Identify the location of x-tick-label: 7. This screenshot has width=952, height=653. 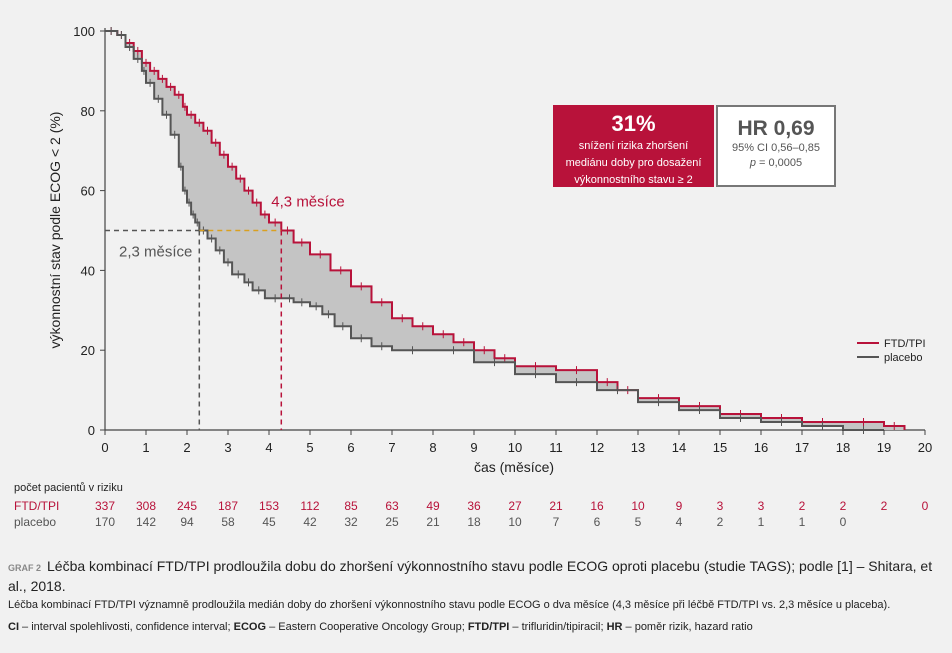
(391, 447).